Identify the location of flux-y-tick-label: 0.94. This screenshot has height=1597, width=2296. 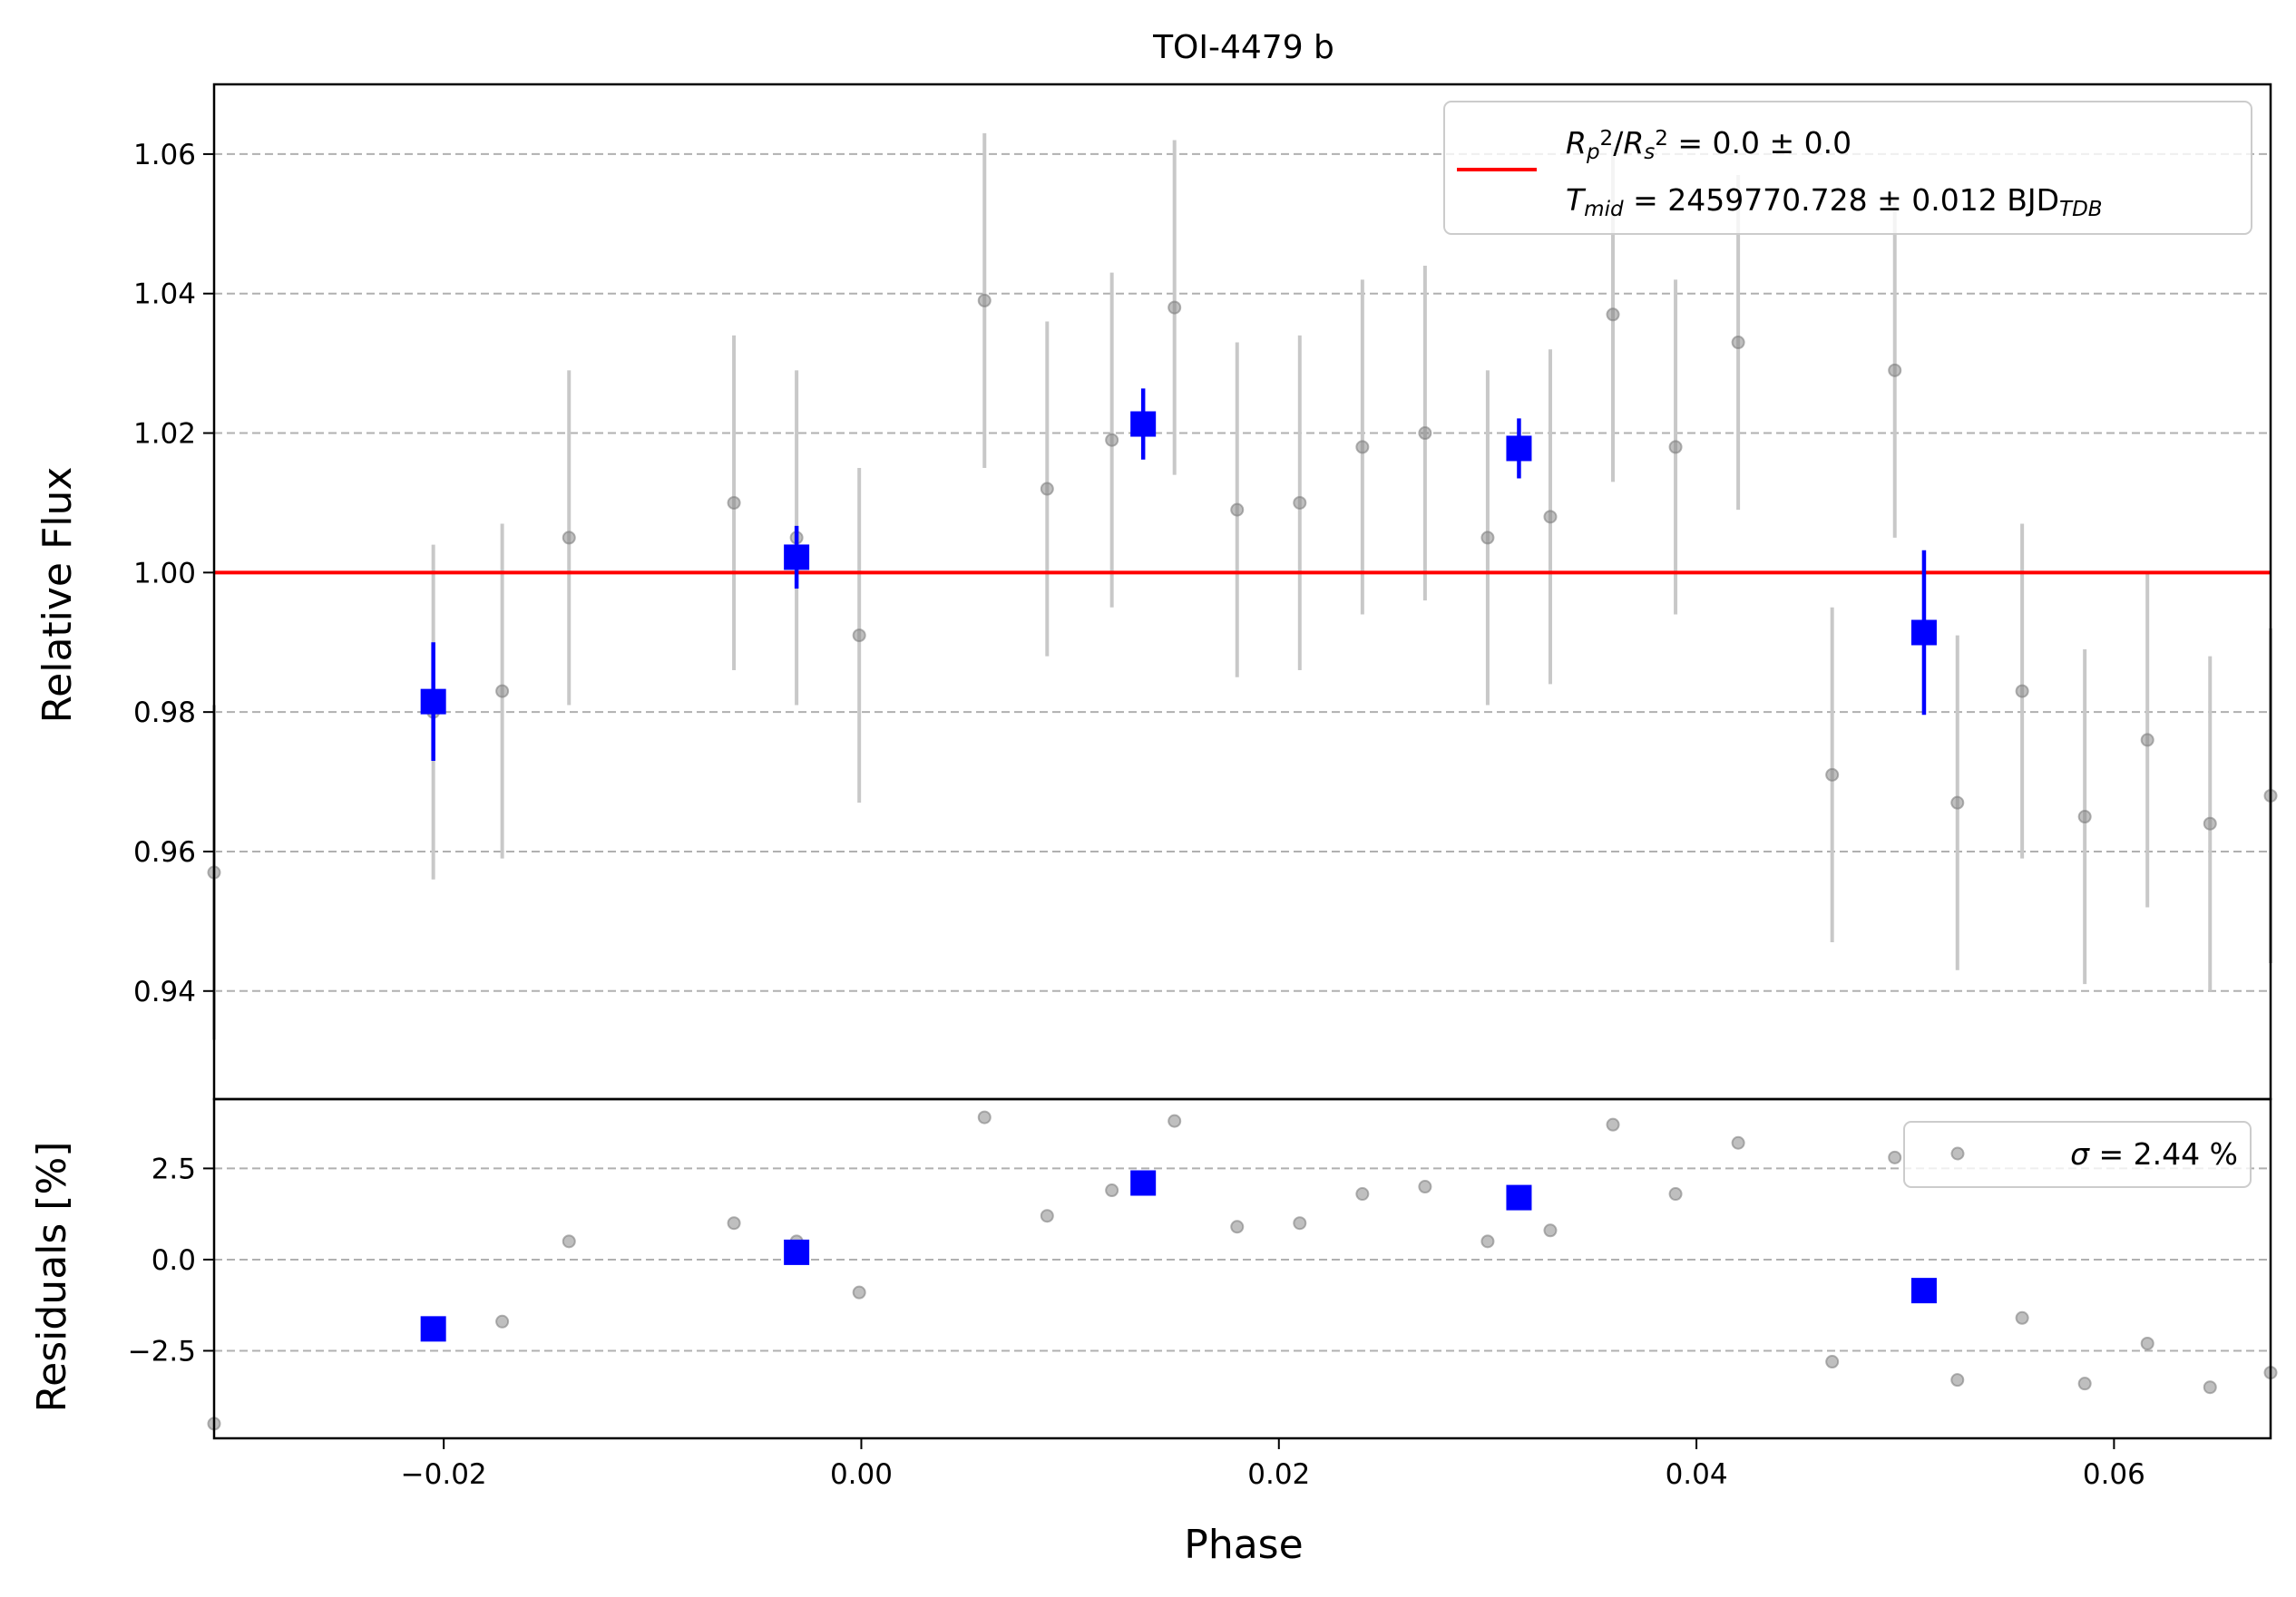
(164, 992).